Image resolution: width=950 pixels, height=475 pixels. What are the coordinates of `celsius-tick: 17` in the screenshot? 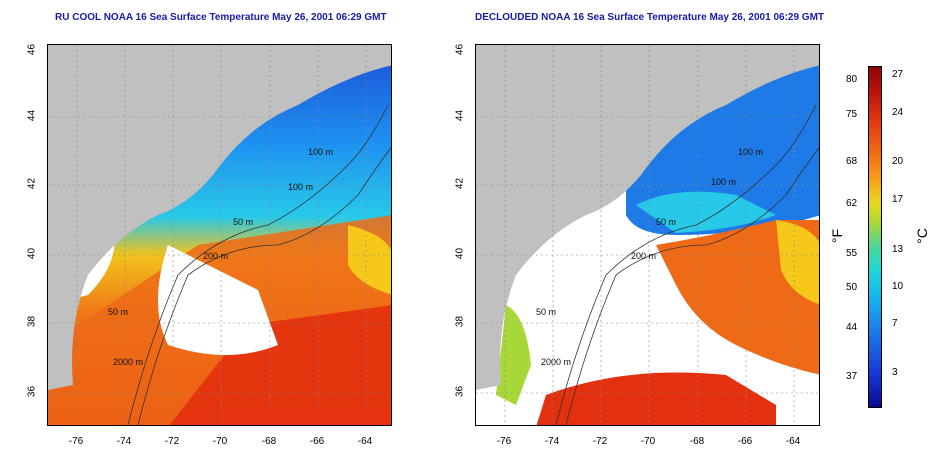 It's located at (898, 199).